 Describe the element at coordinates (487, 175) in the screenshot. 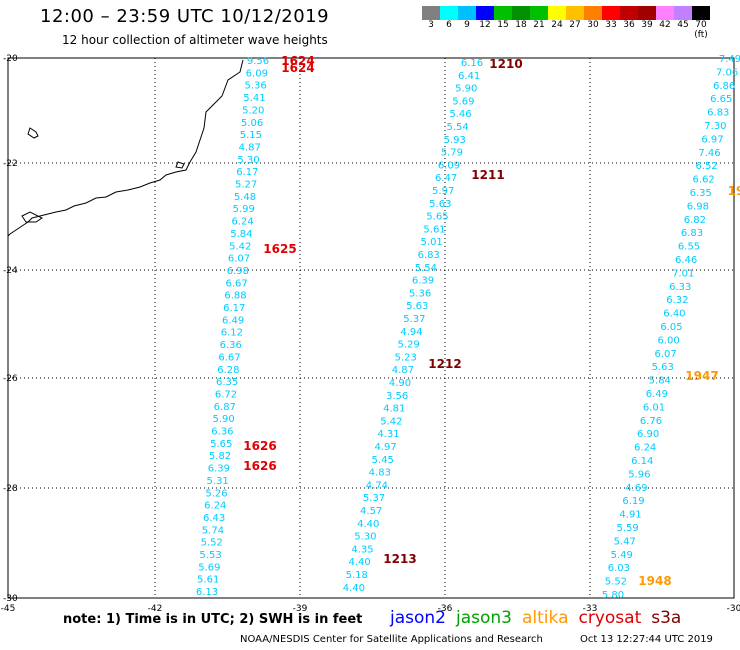

I see `pass-time-label: 1211` at that location.